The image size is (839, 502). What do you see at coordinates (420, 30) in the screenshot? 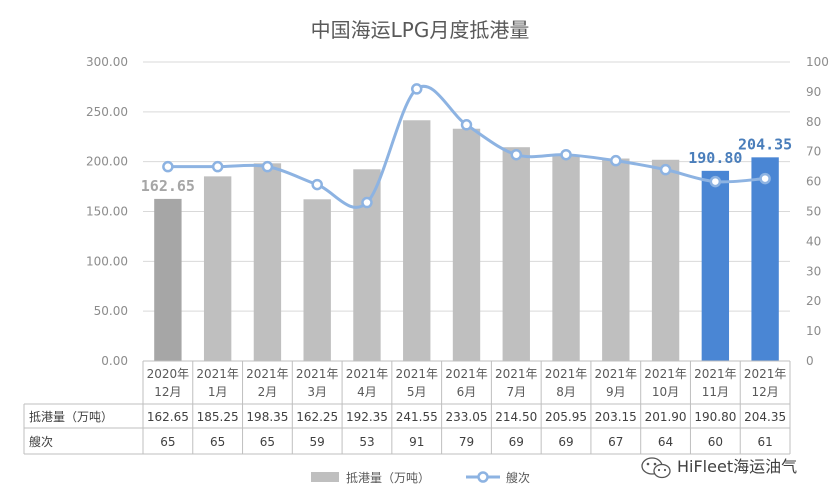
I see `chart-title: 中国海运LPG月度抵港量` at bounding box center [420, 30].